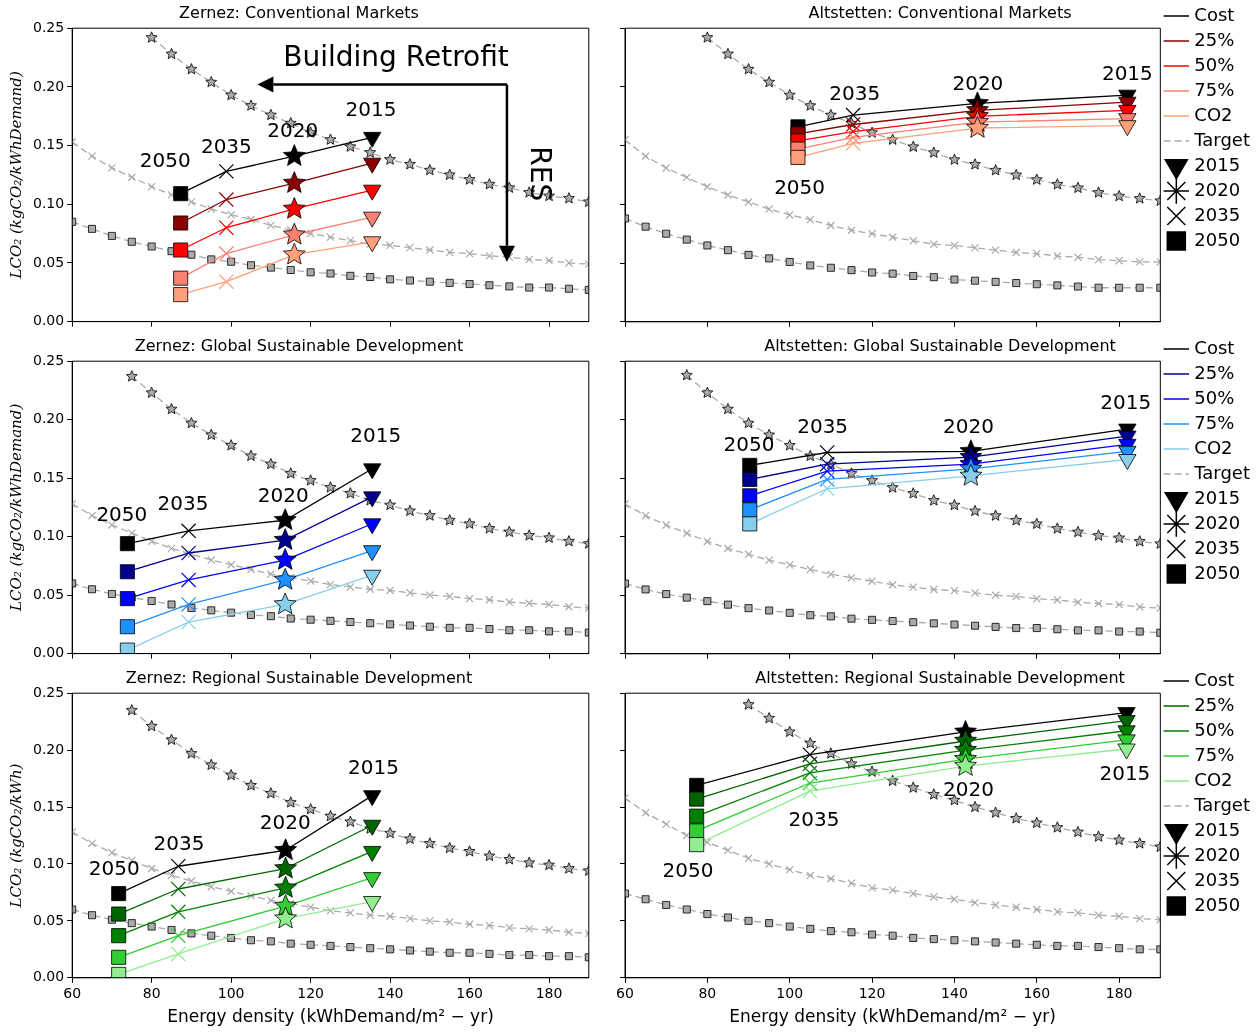 This screenshot has height=1034, width=1260. I want to click on chart-title: Altstetten: Global Sustainable Development, so click(940, 345).